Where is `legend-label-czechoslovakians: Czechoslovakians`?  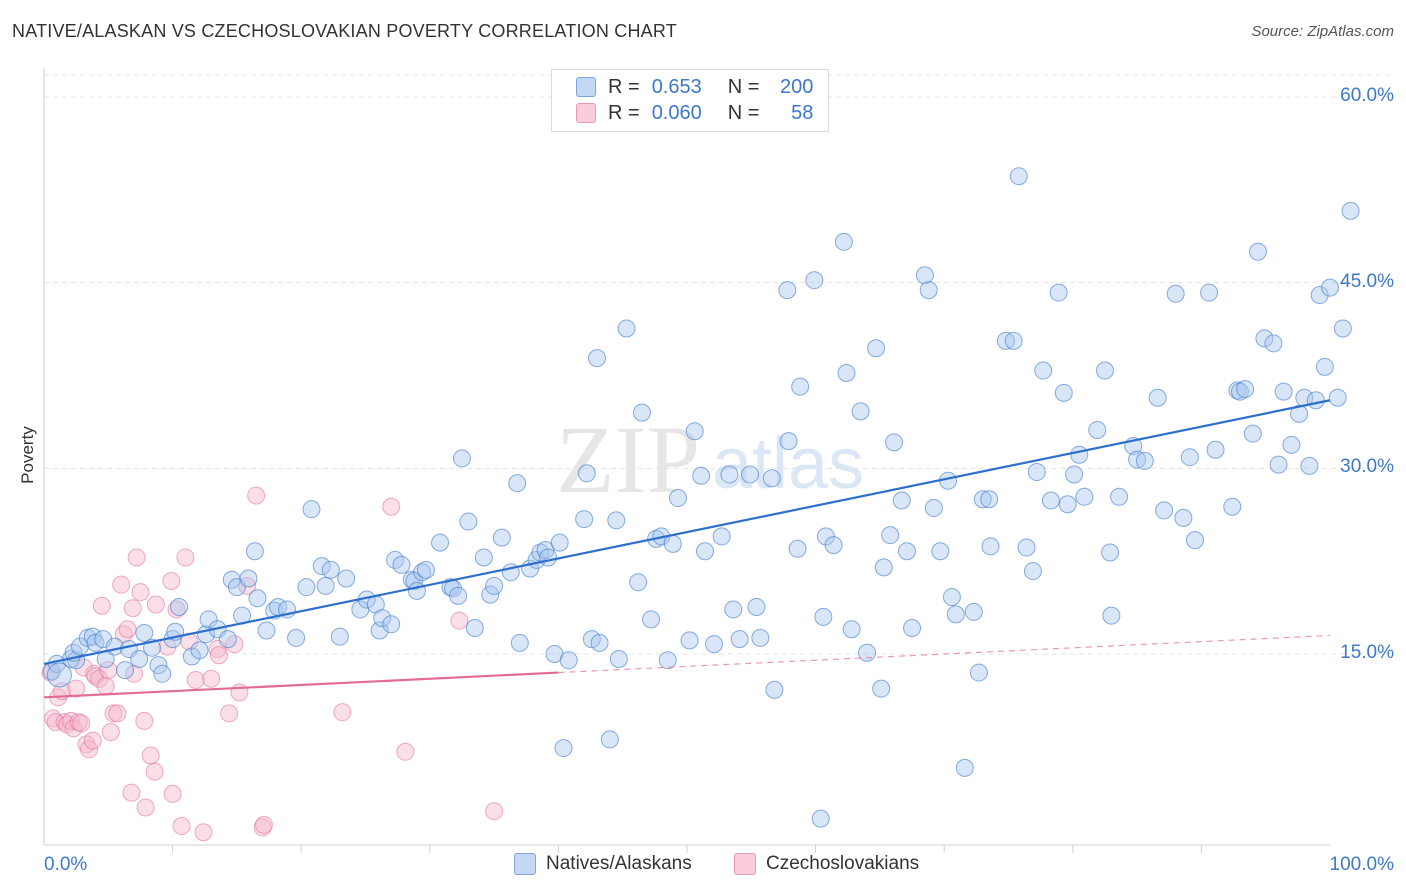
legend-label-czechoslovakians: Czechoslovakians is located at coordinates (843, 863).